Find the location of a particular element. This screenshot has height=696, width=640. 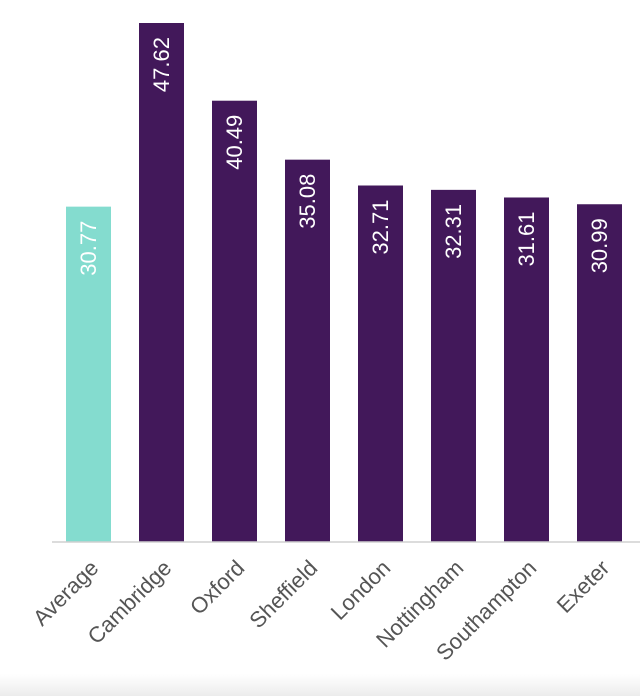

category-label-oxford: Oxford is located at coordinates (217, 587).